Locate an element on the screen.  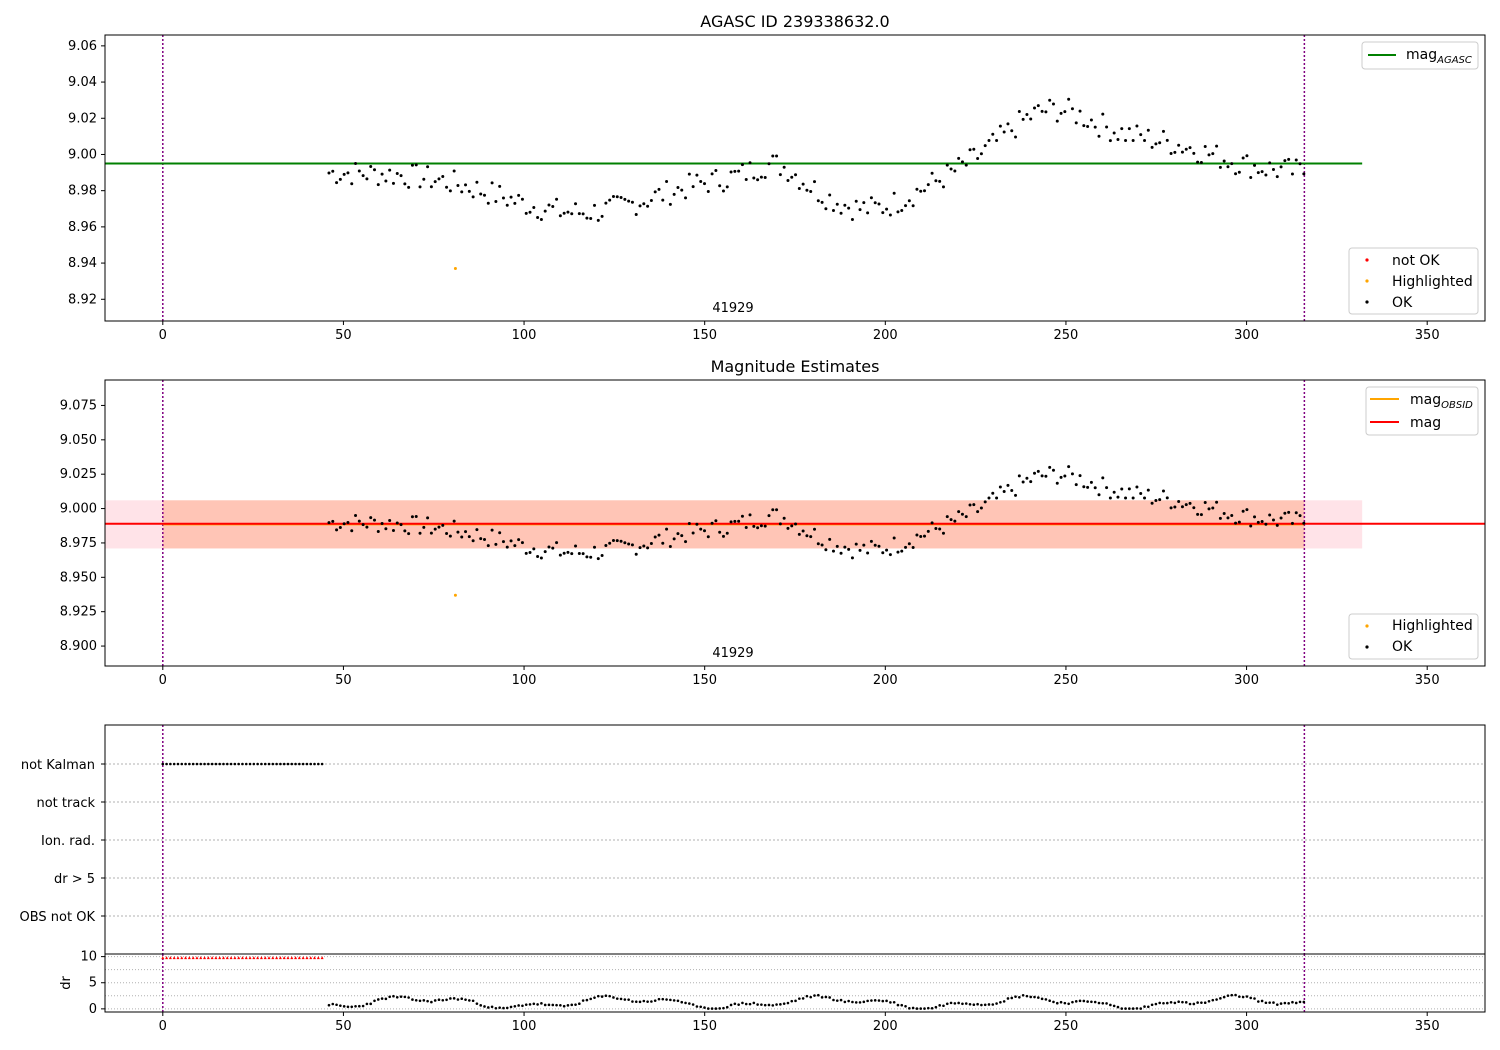
panel1-title: AGASC ID 239338632.0 is located at coordinates (794, 21).